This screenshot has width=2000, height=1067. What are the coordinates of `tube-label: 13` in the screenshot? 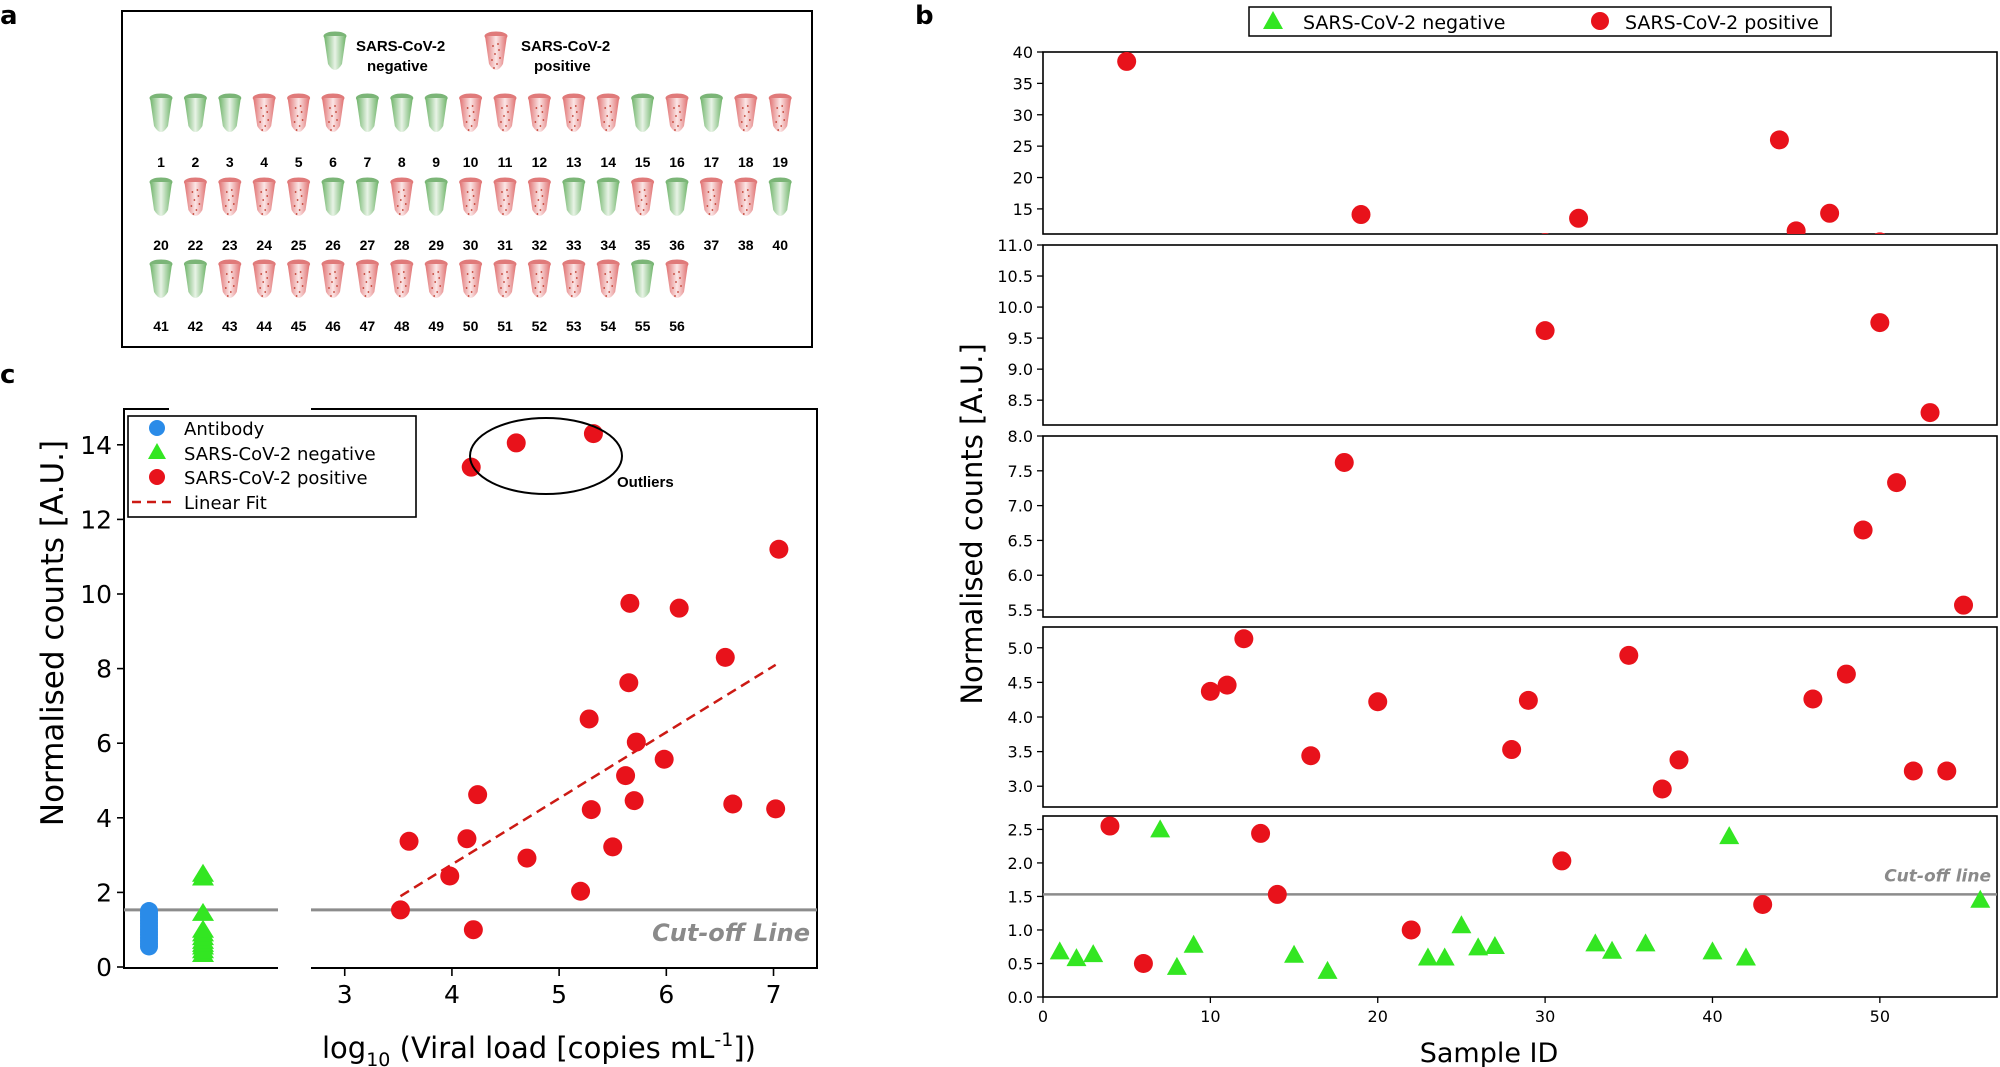 It's located at (574, 162).